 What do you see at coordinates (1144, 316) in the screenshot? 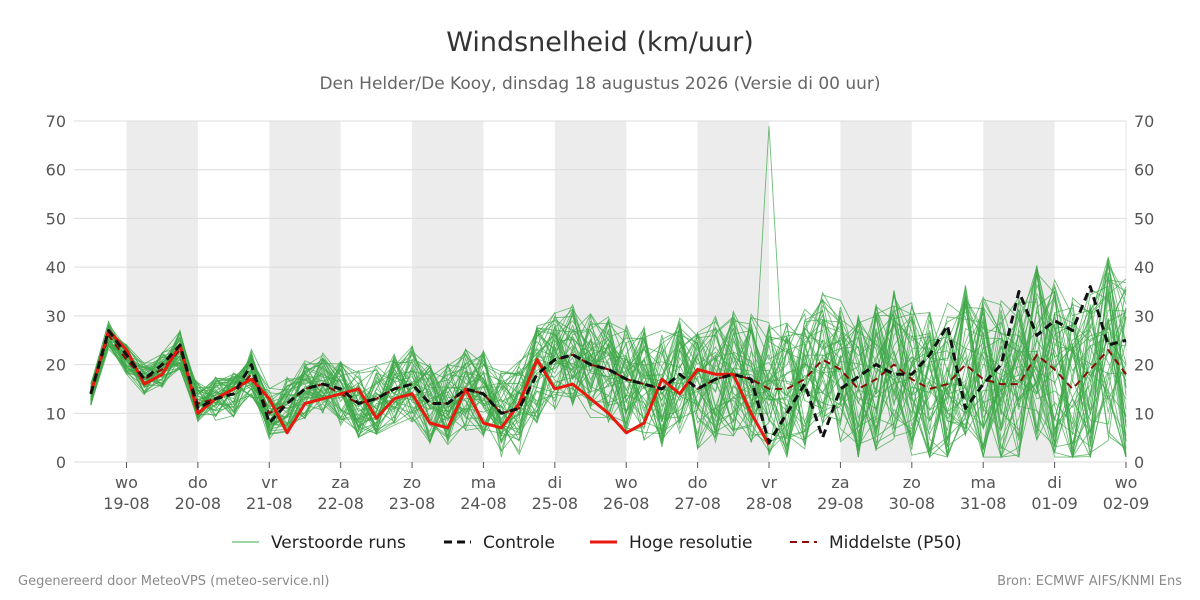
I see `y-tick-right-30: 30` at bounding box center [1144, 316].